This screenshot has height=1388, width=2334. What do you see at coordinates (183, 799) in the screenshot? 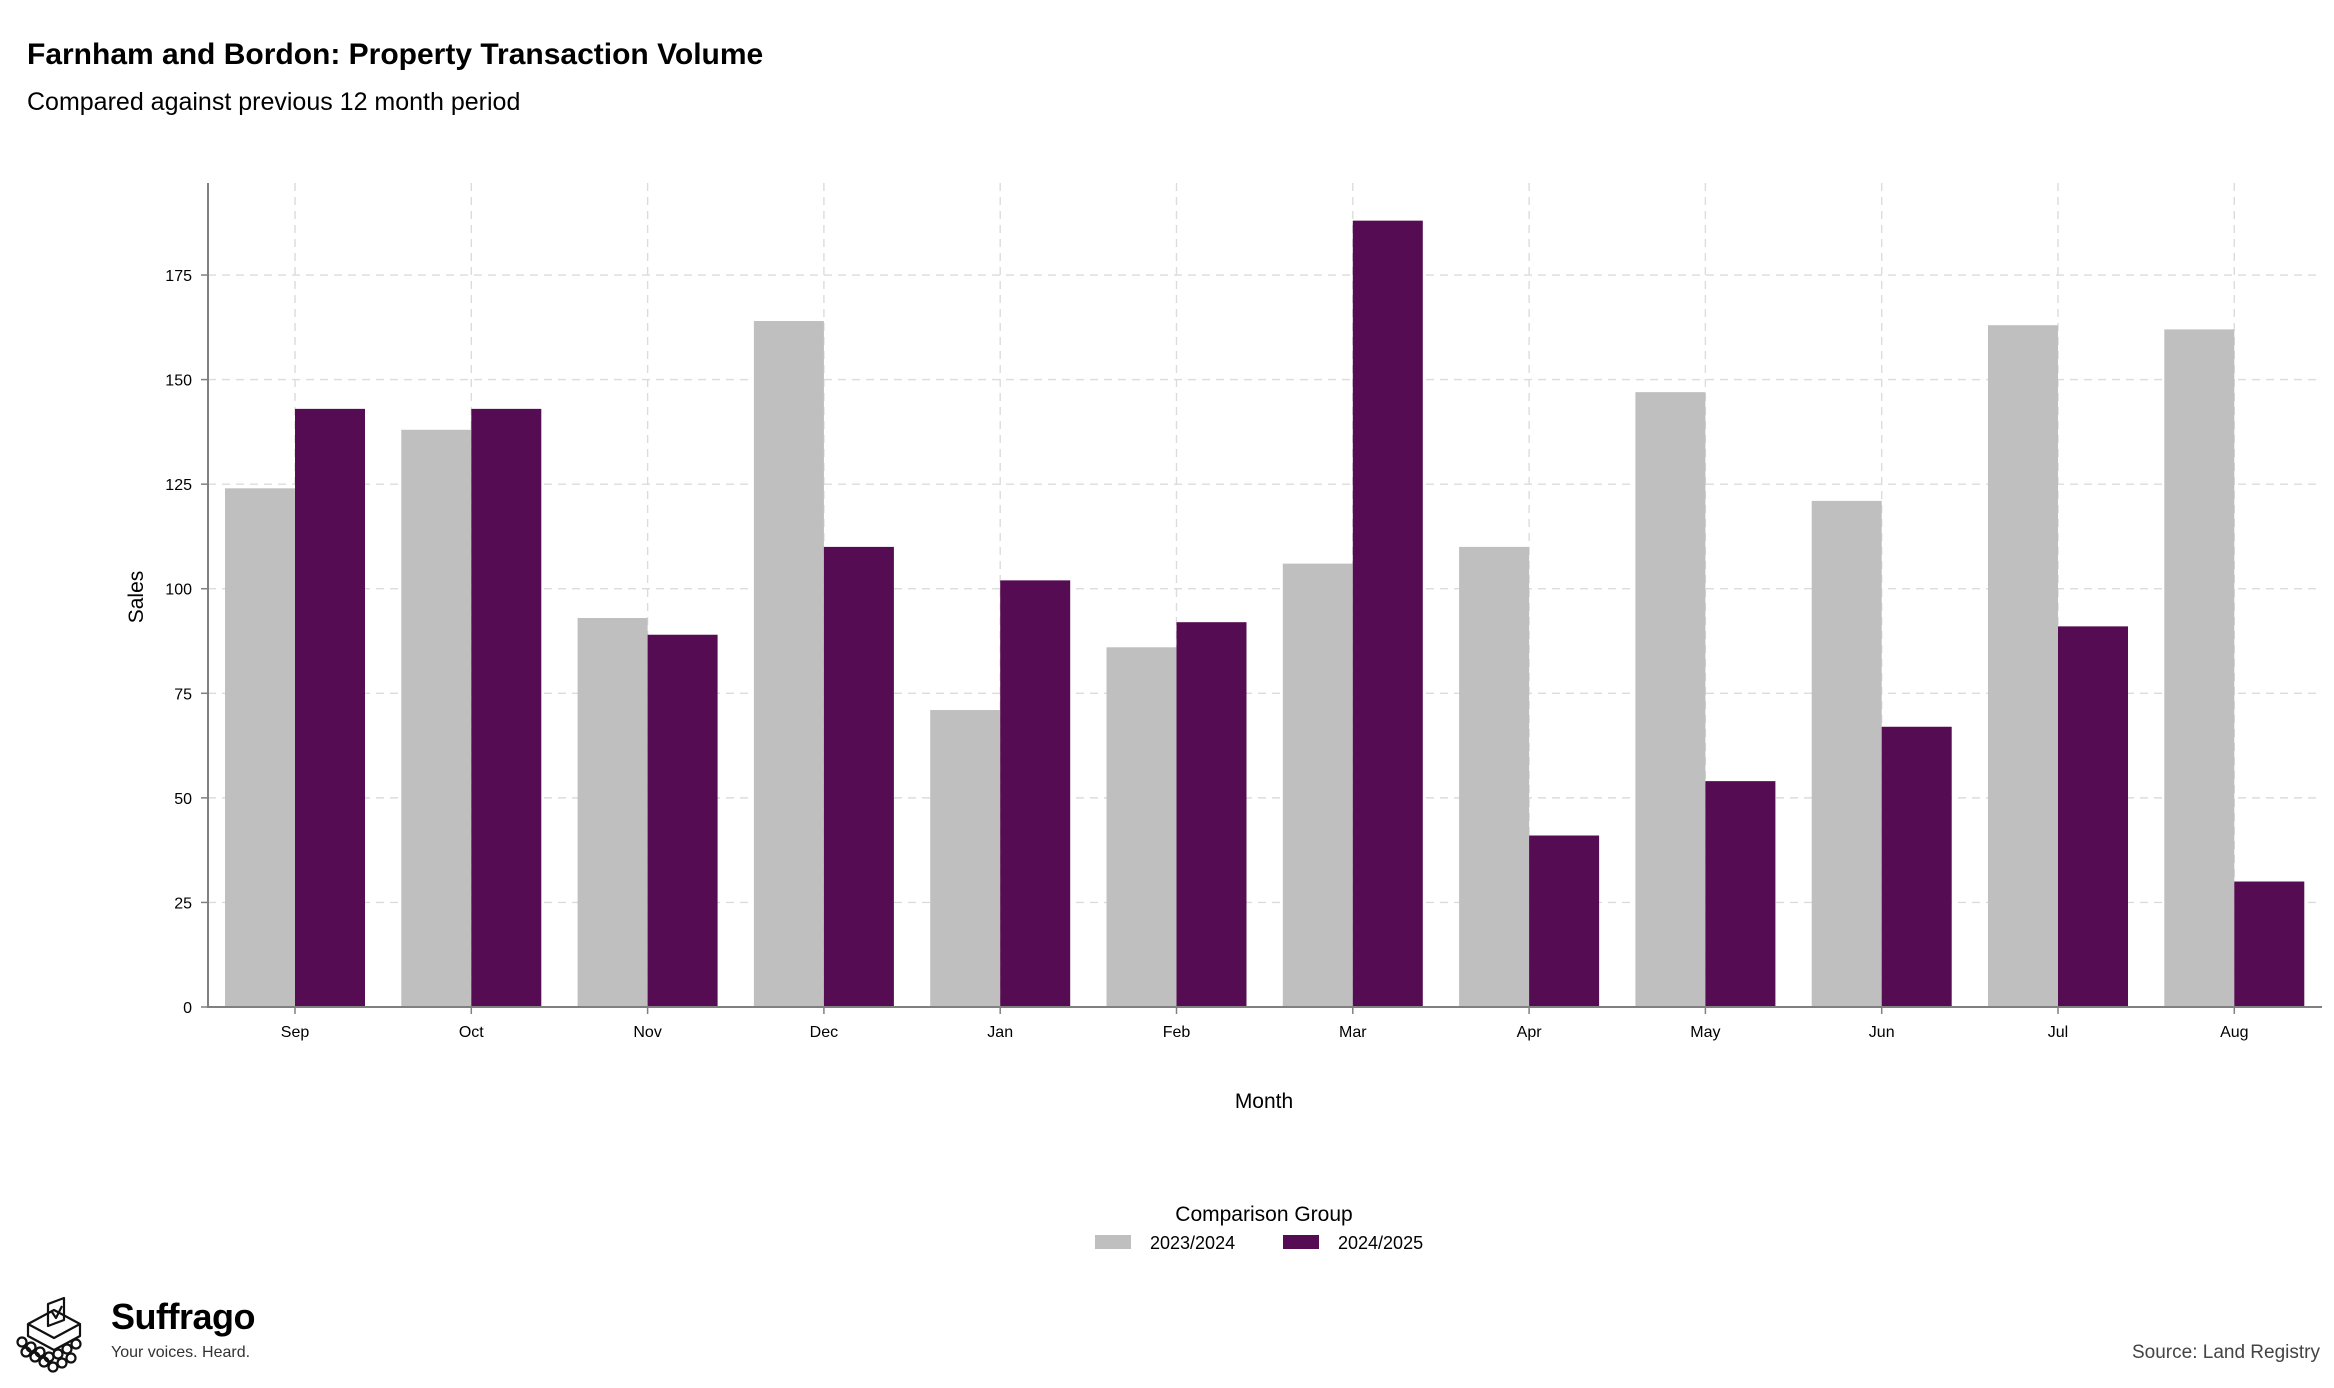
I see `y-tick-label: 50` at bounding box center [183, 799].